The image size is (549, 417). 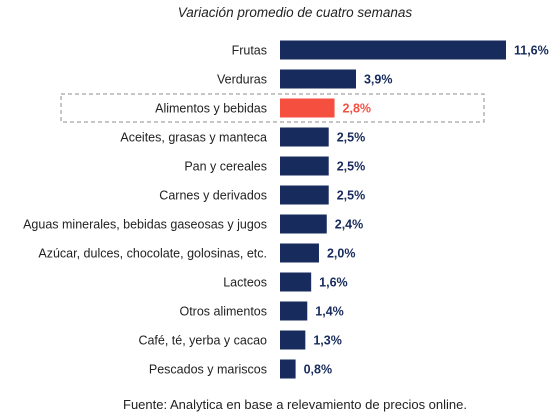 What do you see at coordinates (223, 312) in the screenshot?
I see `category-label: Otros alimentos` at bounding box center [223, 312].